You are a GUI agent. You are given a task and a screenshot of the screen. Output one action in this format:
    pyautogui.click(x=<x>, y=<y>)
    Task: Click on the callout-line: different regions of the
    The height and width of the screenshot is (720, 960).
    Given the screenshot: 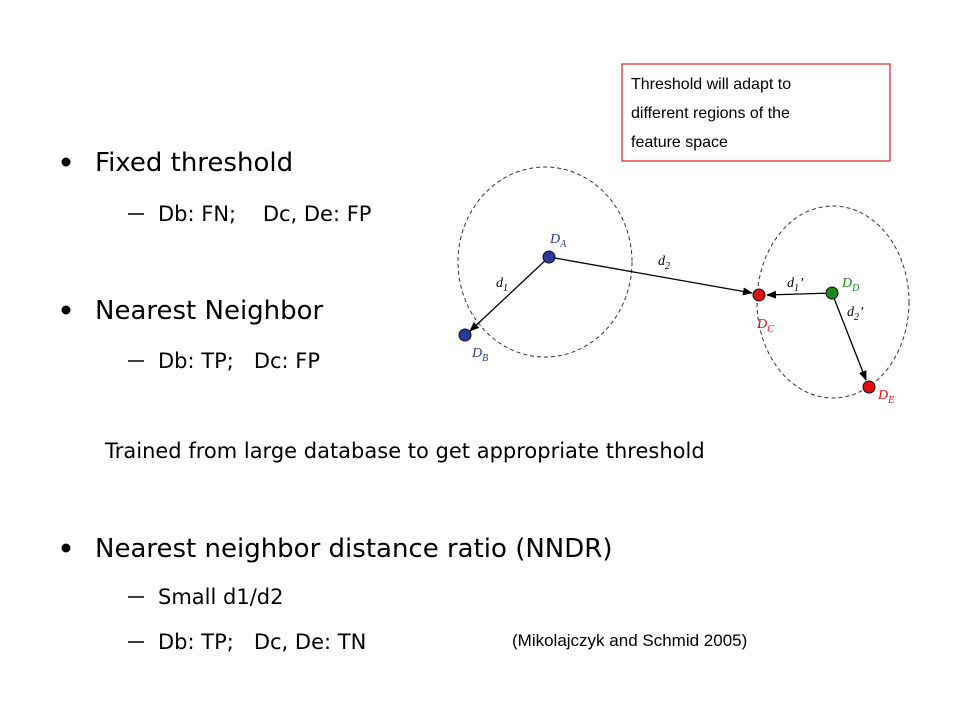 What is the action you would take?
    pyautogui.click(x=710, y=113)
    